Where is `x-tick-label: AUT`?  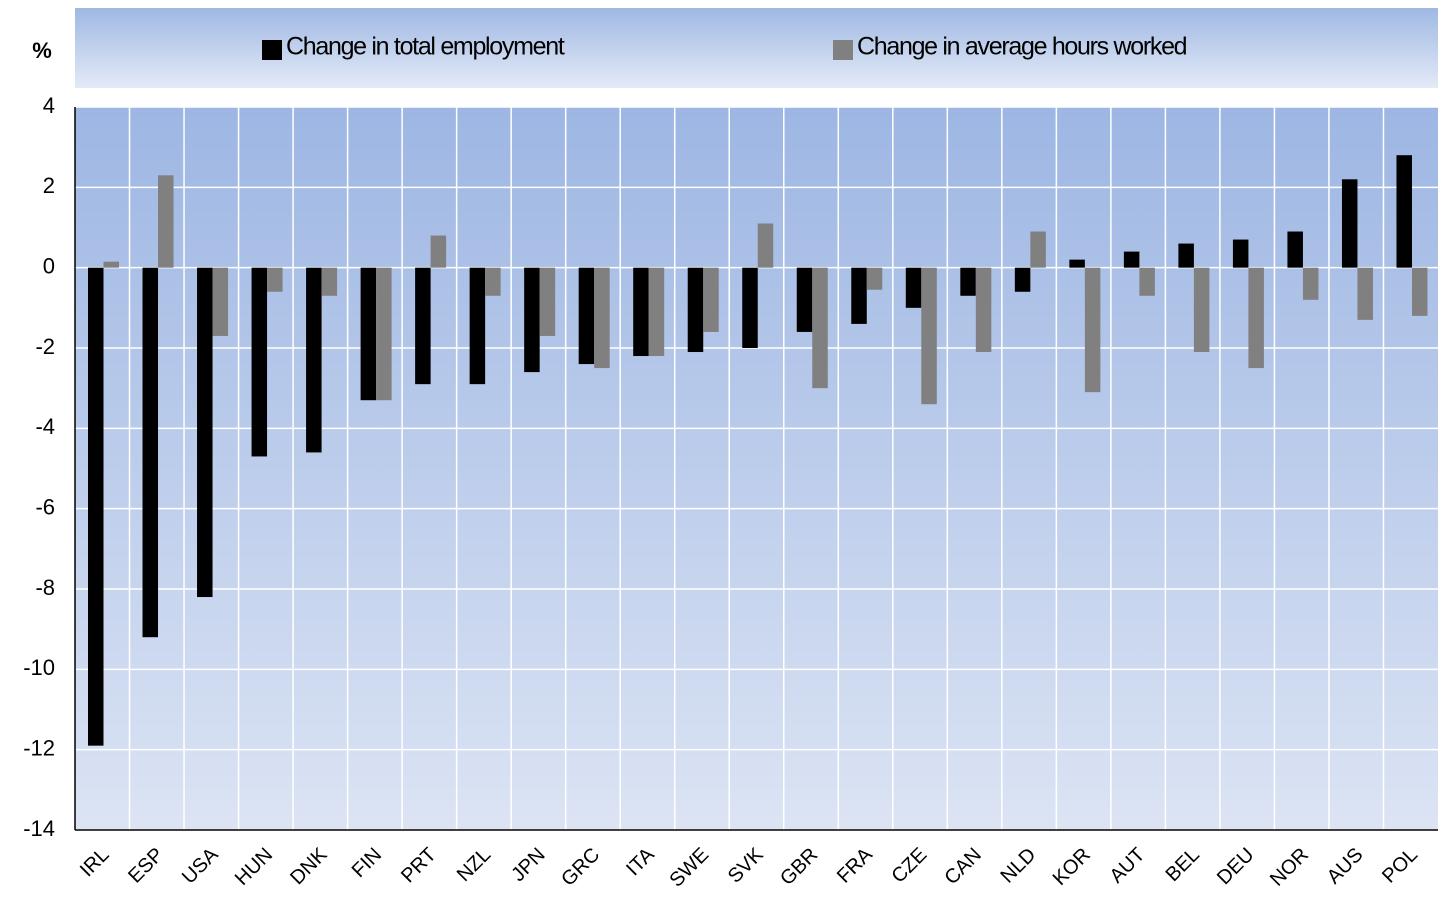 x-tick-label: AUT is located at coordinates (1128, 866).